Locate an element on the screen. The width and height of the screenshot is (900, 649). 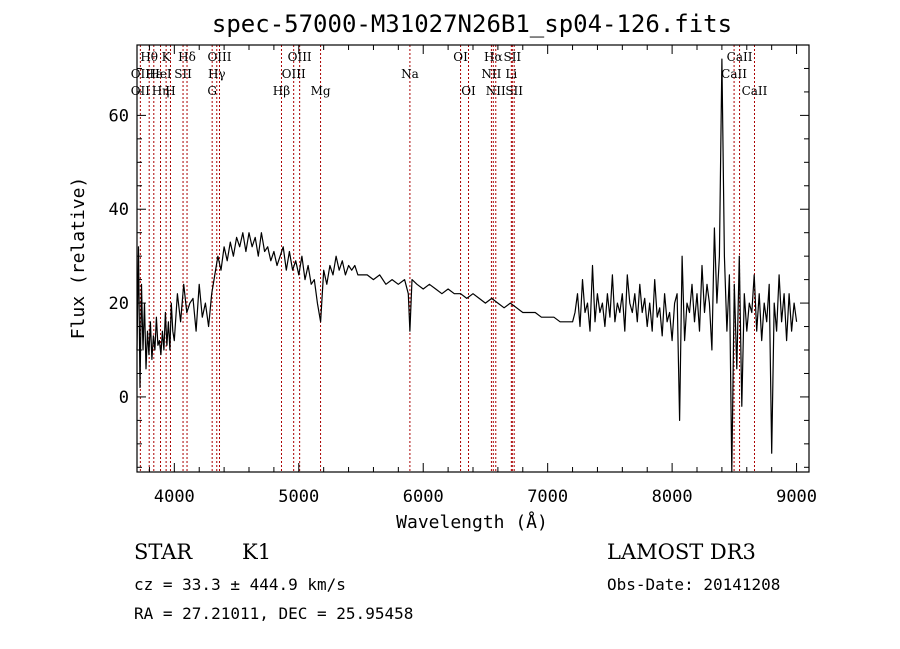
object-subclass: K1 is located at coordinates (257, 552).